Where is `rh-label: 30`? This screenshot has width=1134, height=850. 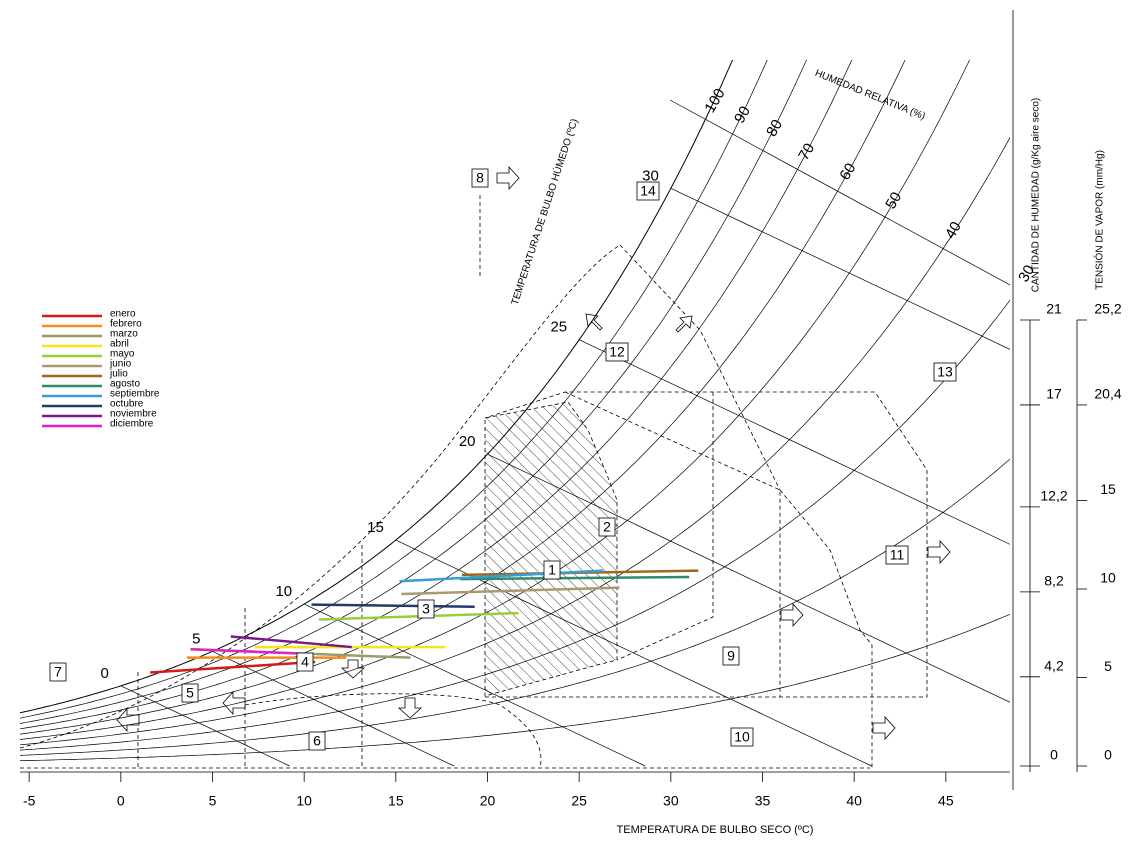
rh-label: 30 is located at coordinates (1026, 273).